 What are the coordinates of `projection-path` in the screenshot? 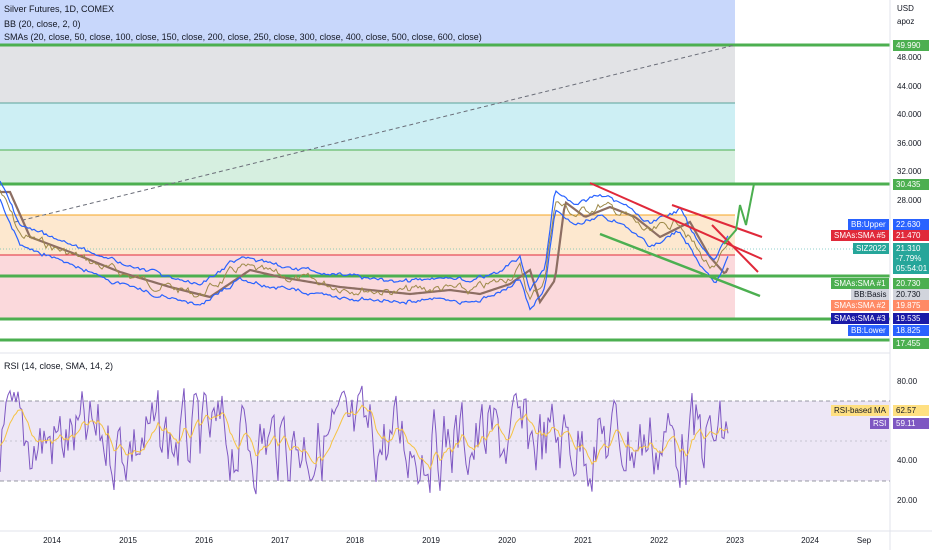 It's located at (739, 214).